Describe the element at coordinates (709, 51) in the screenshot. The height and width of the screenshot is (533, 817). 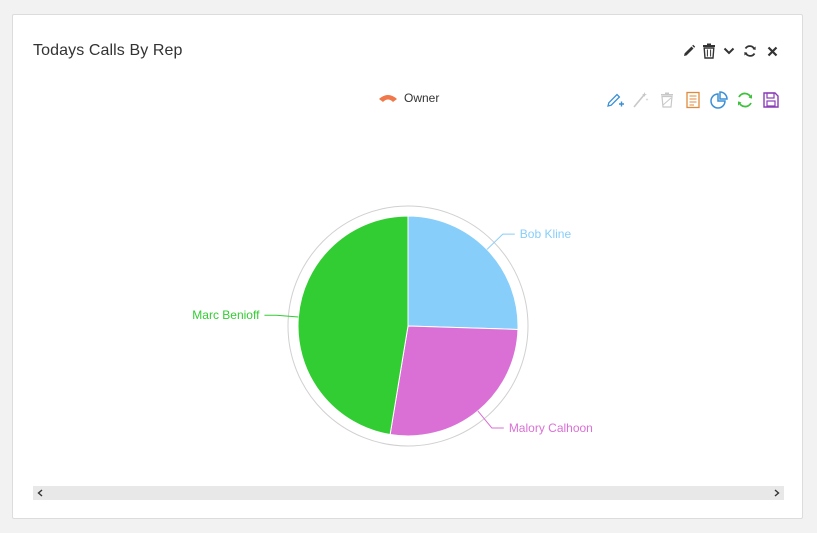
I see `trash-icon` at that location.